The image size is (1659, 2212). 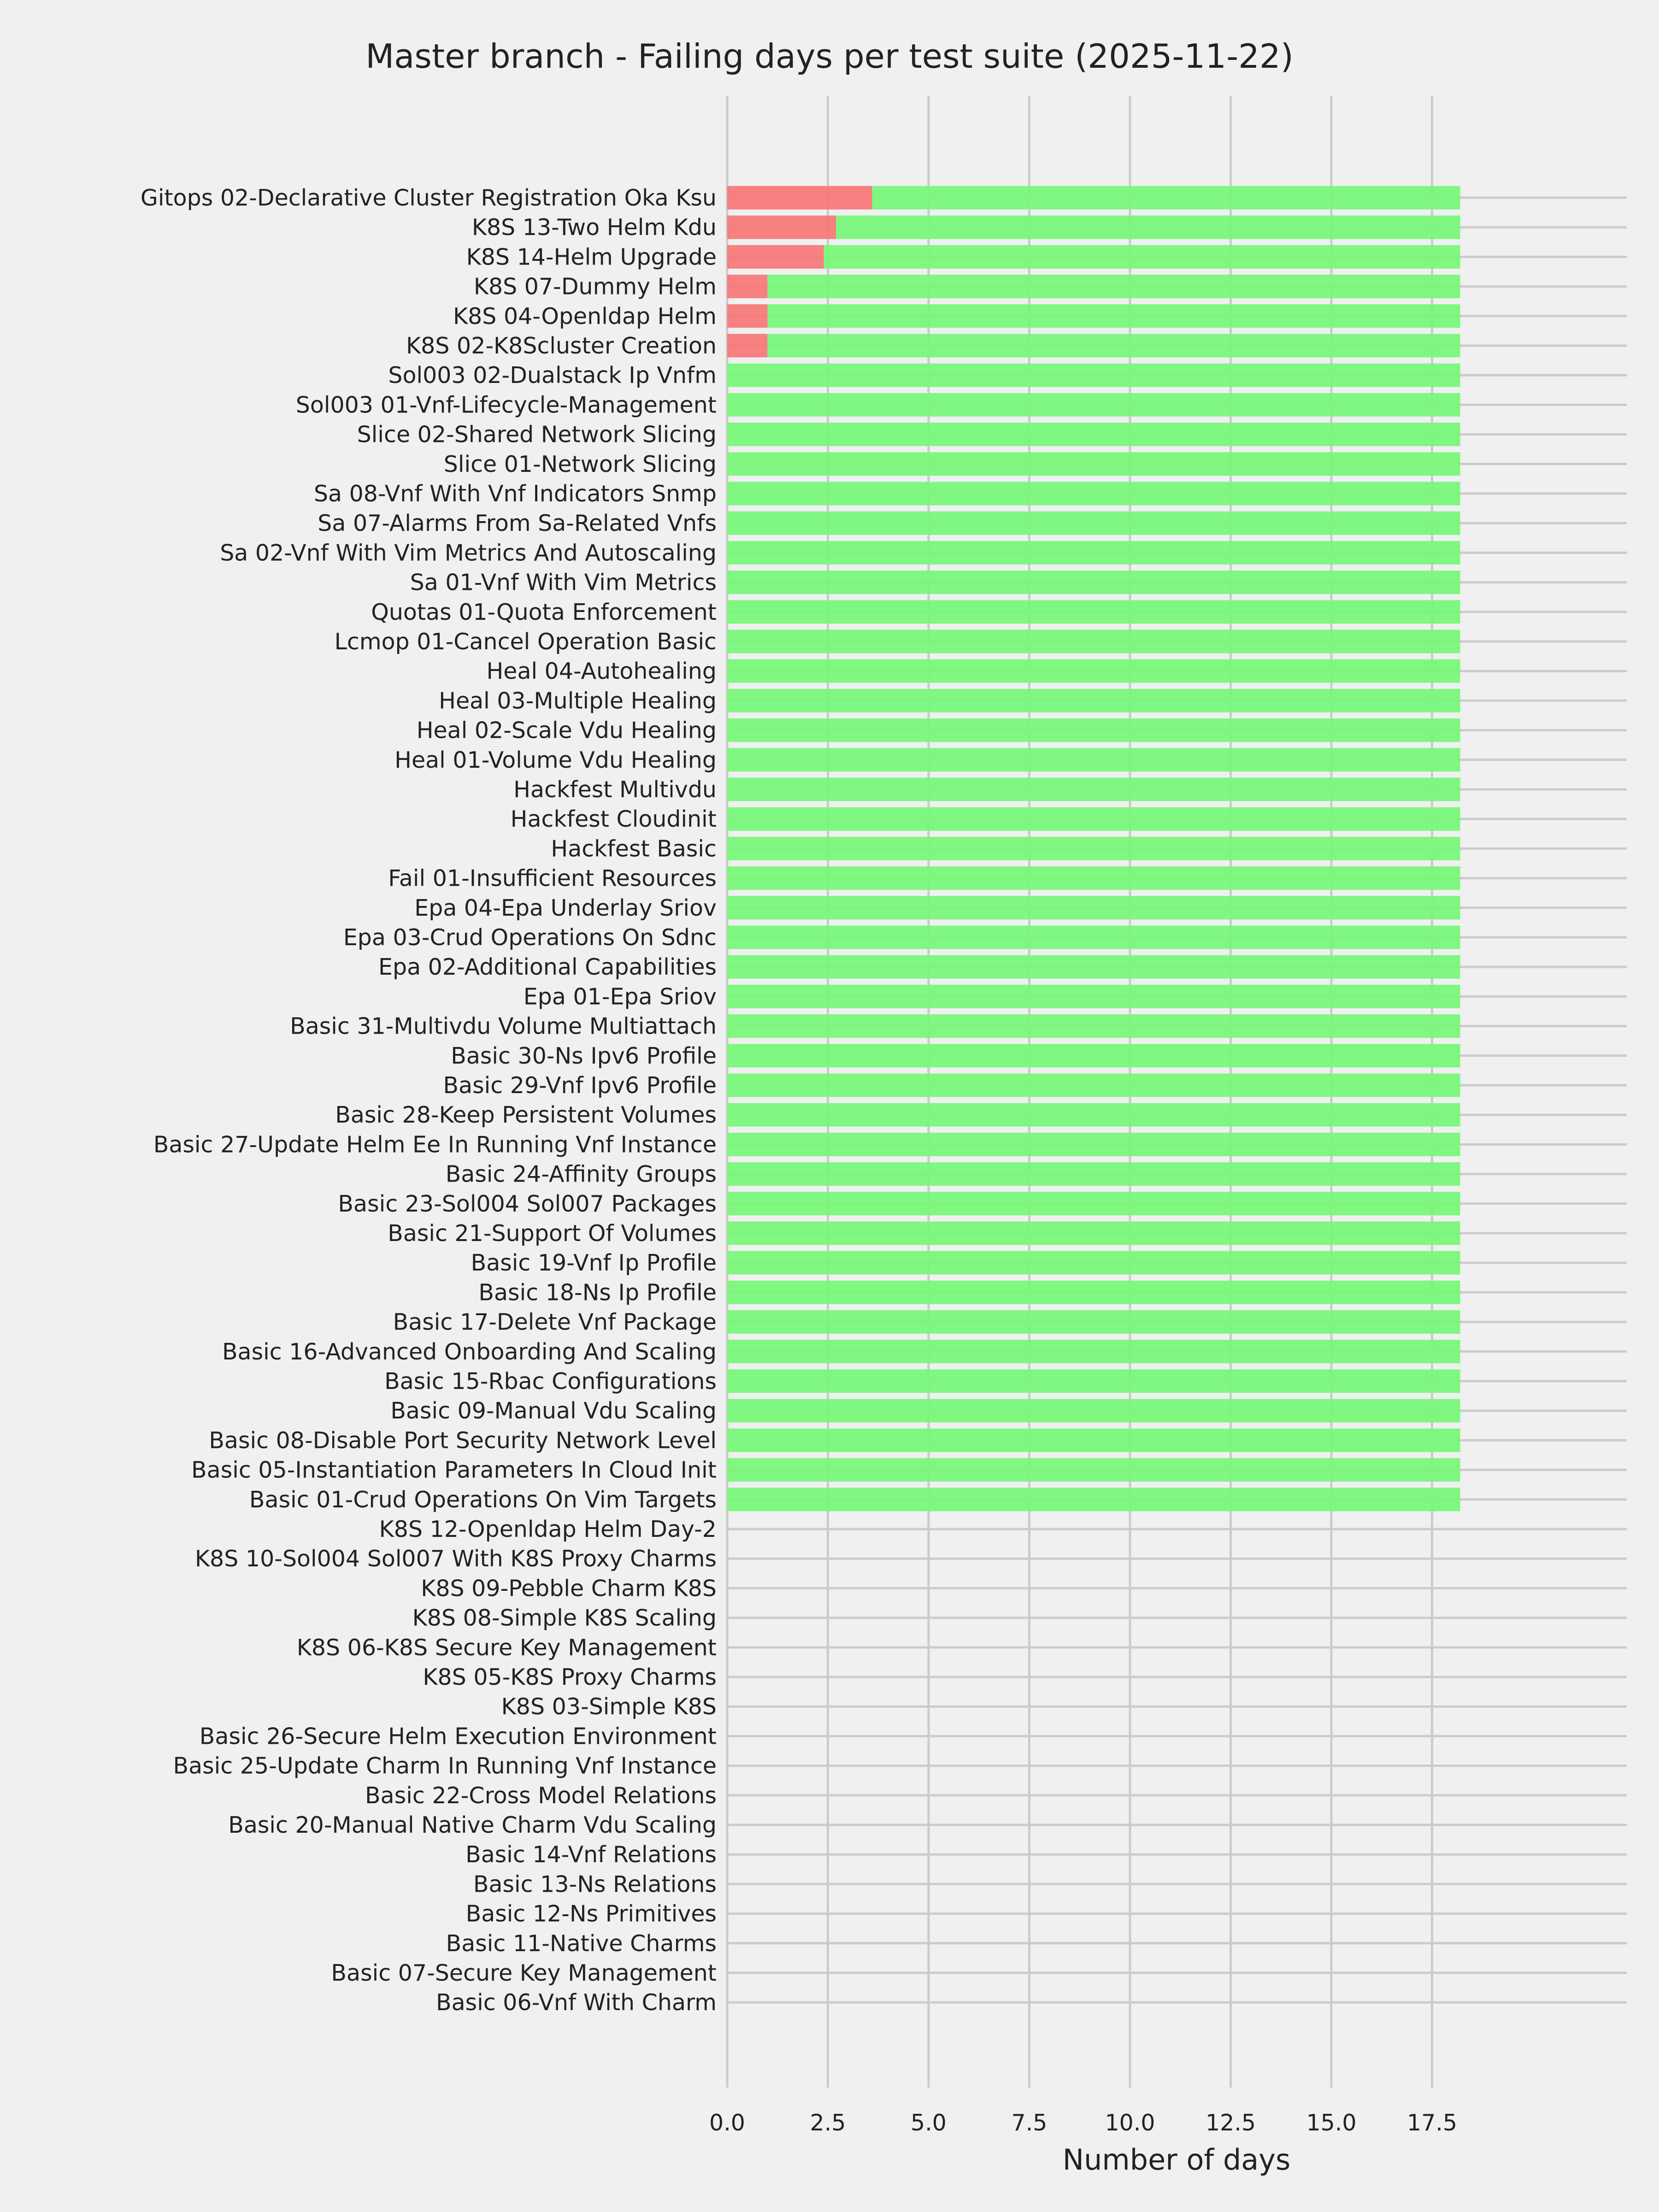 What do you see at coordinates (506, 405) in the screenshot?
I see `y-tick-label: Sol003 01-Vnf-Lifecycle-Management` at bounding box center [506, 405].